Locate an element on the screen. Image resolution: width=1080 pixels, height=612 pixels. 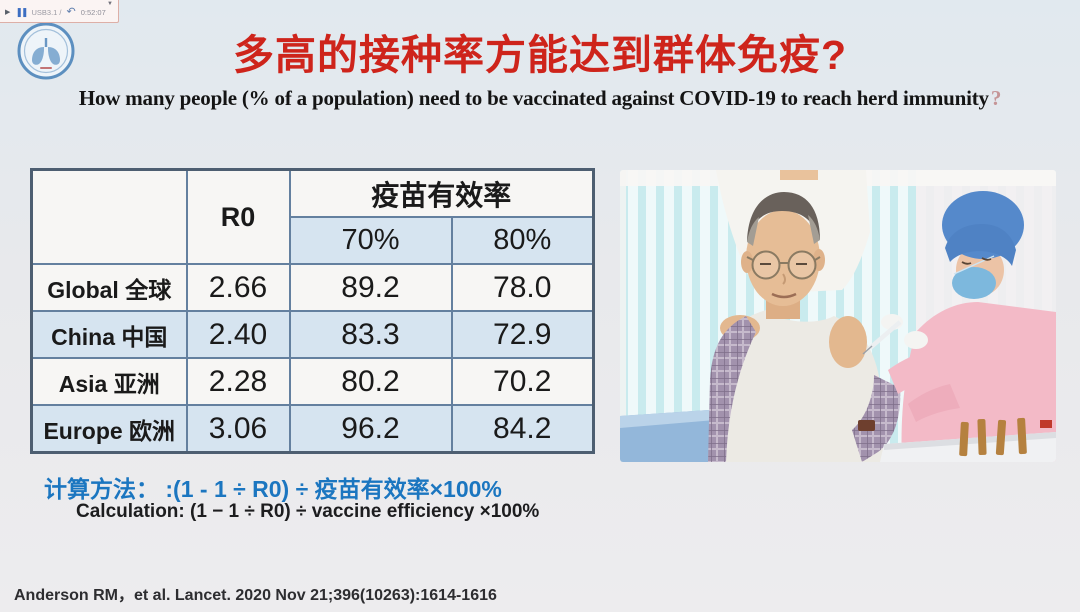
subtitle-question-mark: ? is located at coordinates (996, 98).